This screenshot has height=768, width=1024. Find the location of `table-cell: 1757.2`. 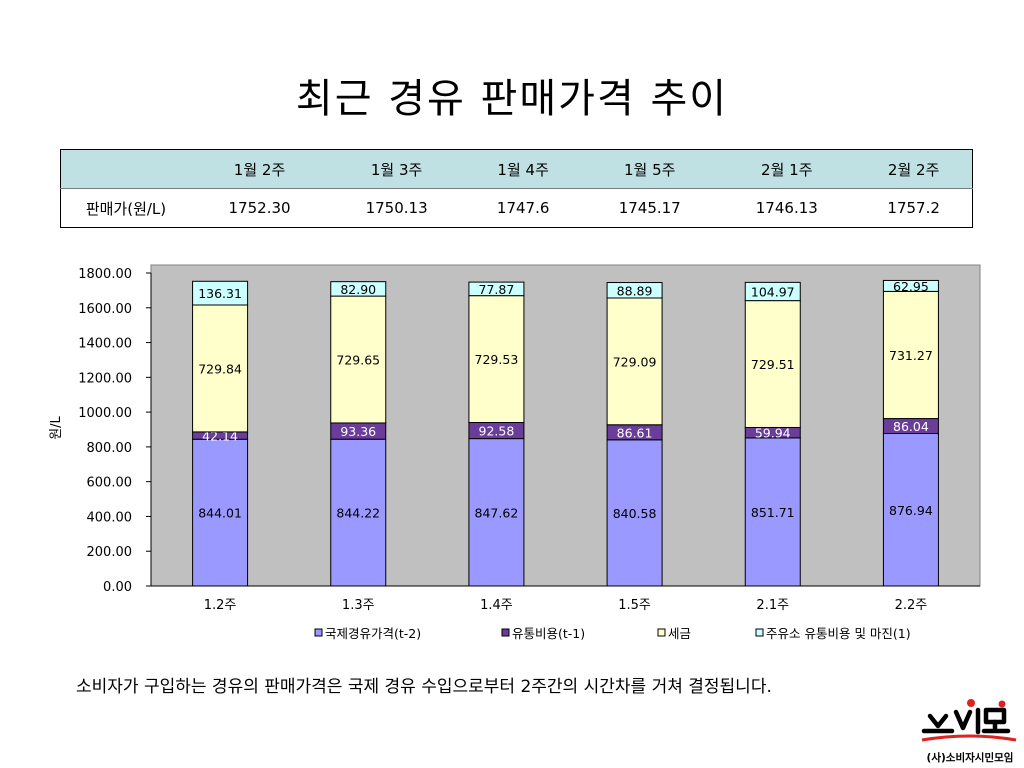

table-cell: 1757.2 is located at coordinates (914, 208).